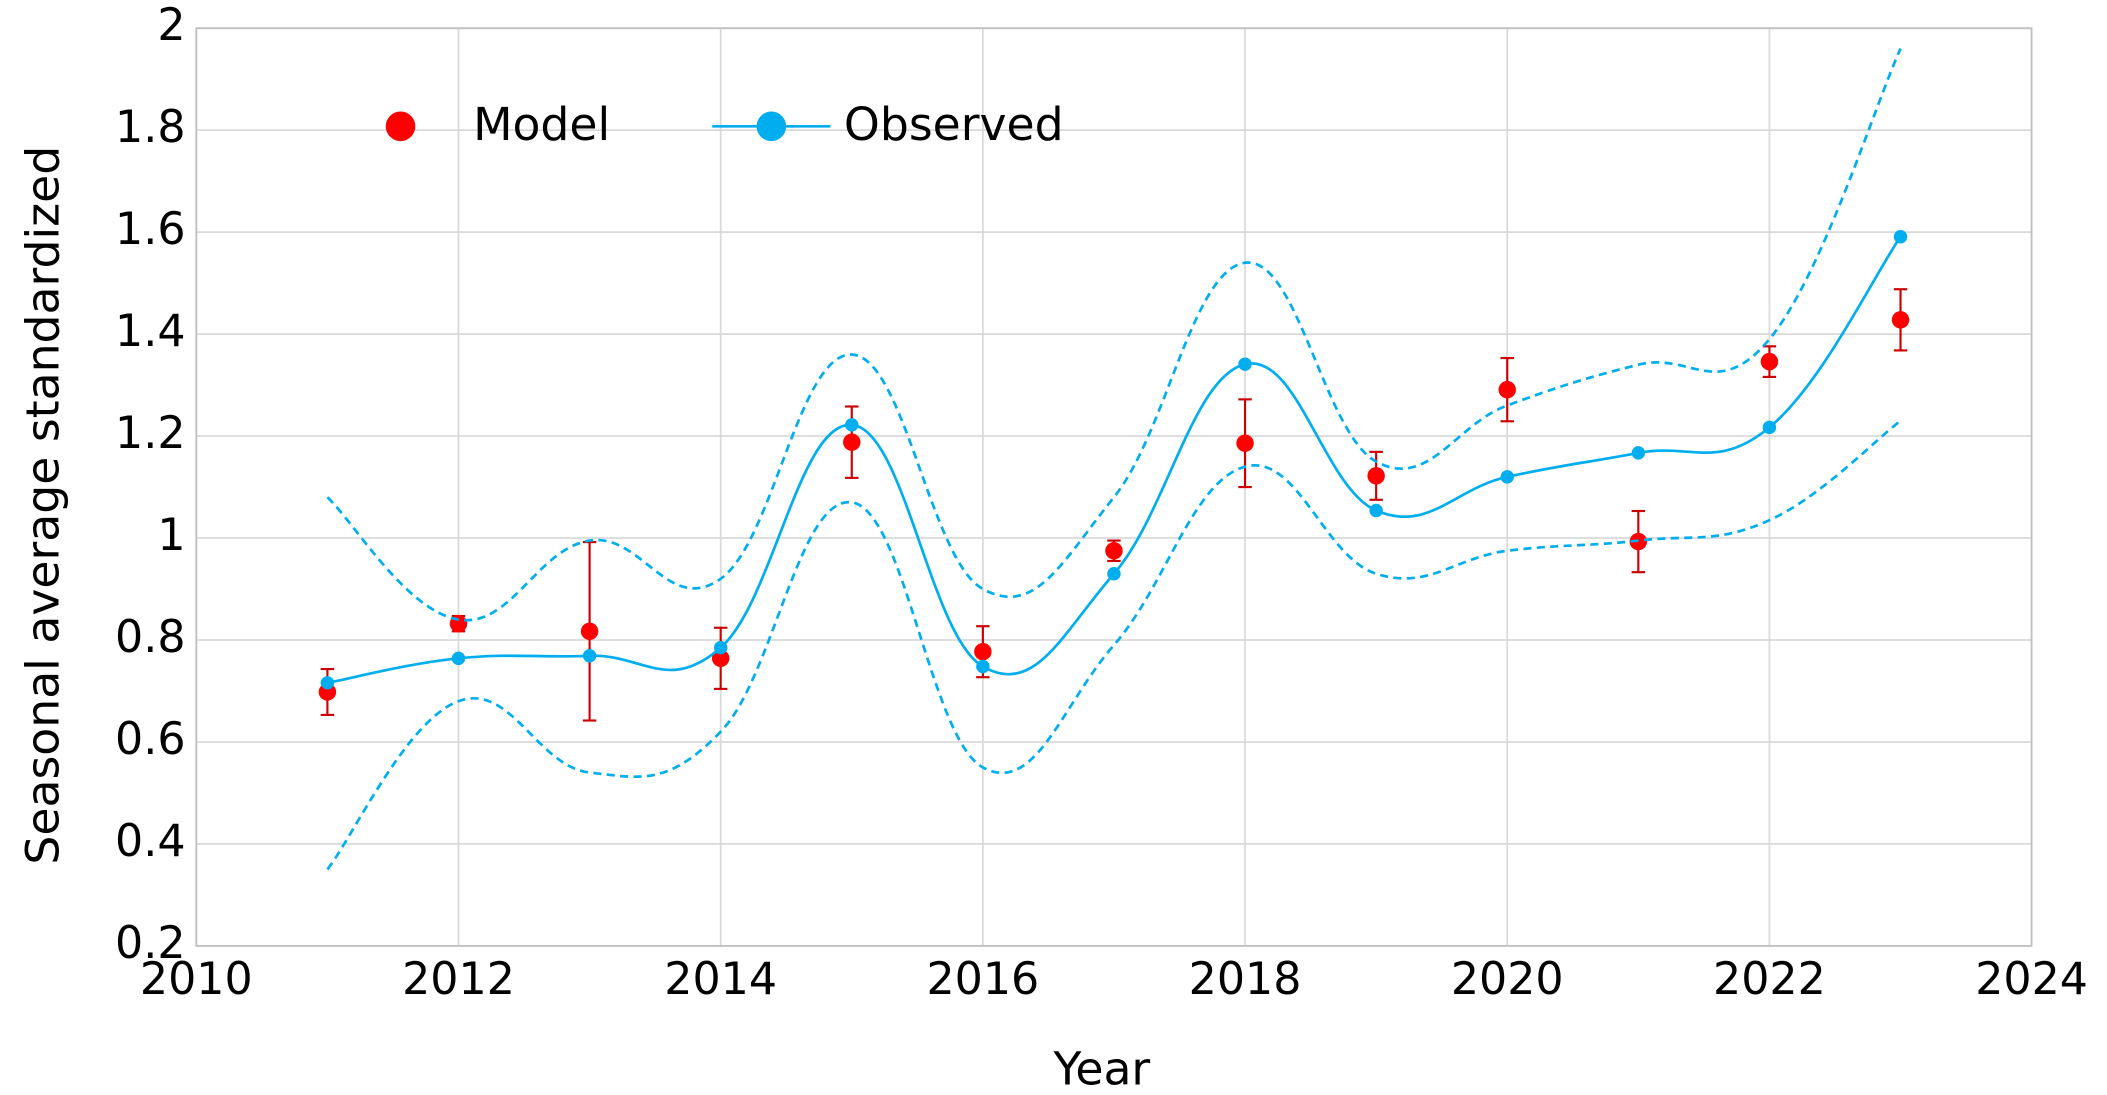 This screenshot has width=2107, height=1095. I want to click on legend-label: Observed, so click(954, 124).